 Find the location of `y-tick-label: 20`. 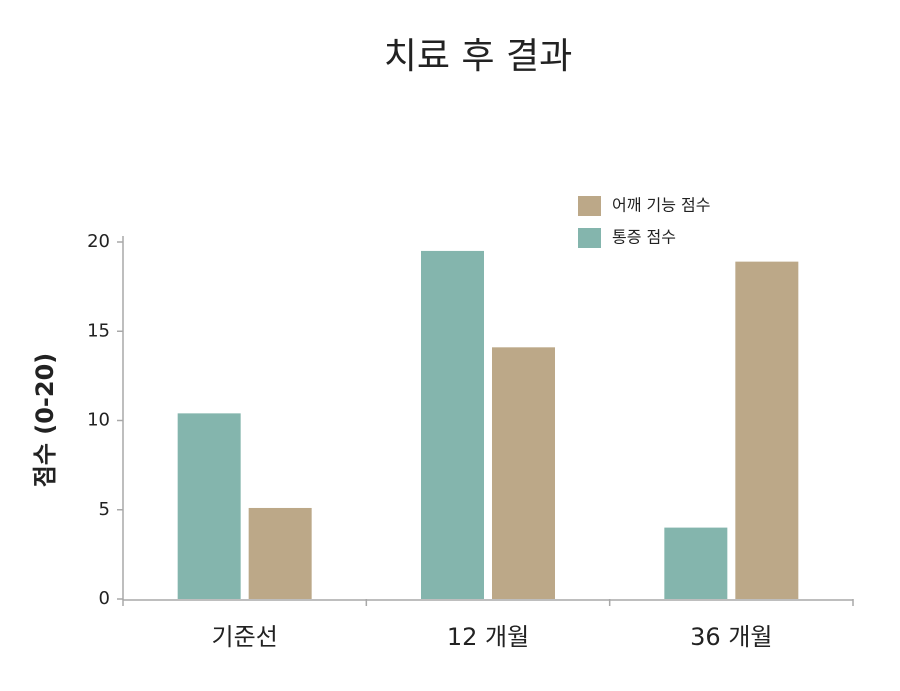

y-tick-label: 20 is located at coordinates (98, 241).